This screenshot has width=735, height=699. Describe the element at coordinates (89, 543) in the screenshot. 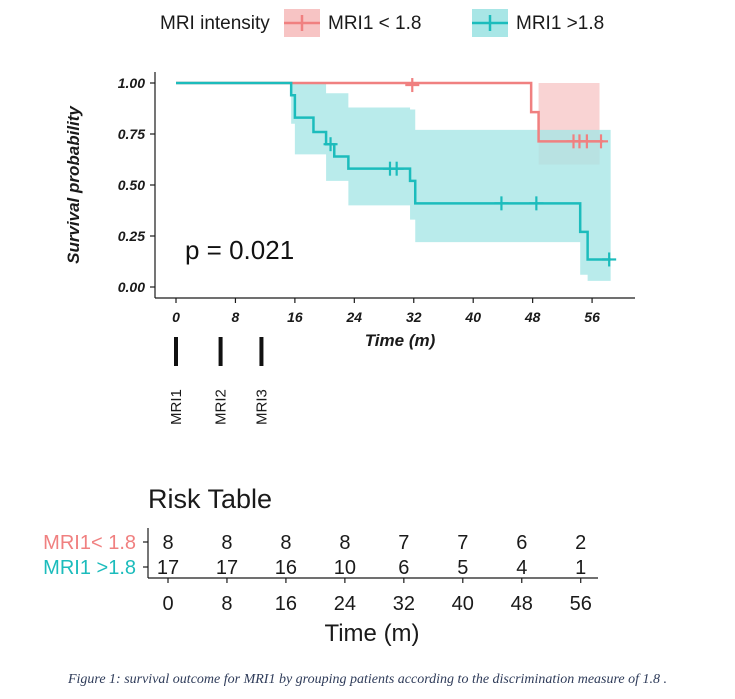

I see `risk-row-label: MRI1< 1.8` at that location.